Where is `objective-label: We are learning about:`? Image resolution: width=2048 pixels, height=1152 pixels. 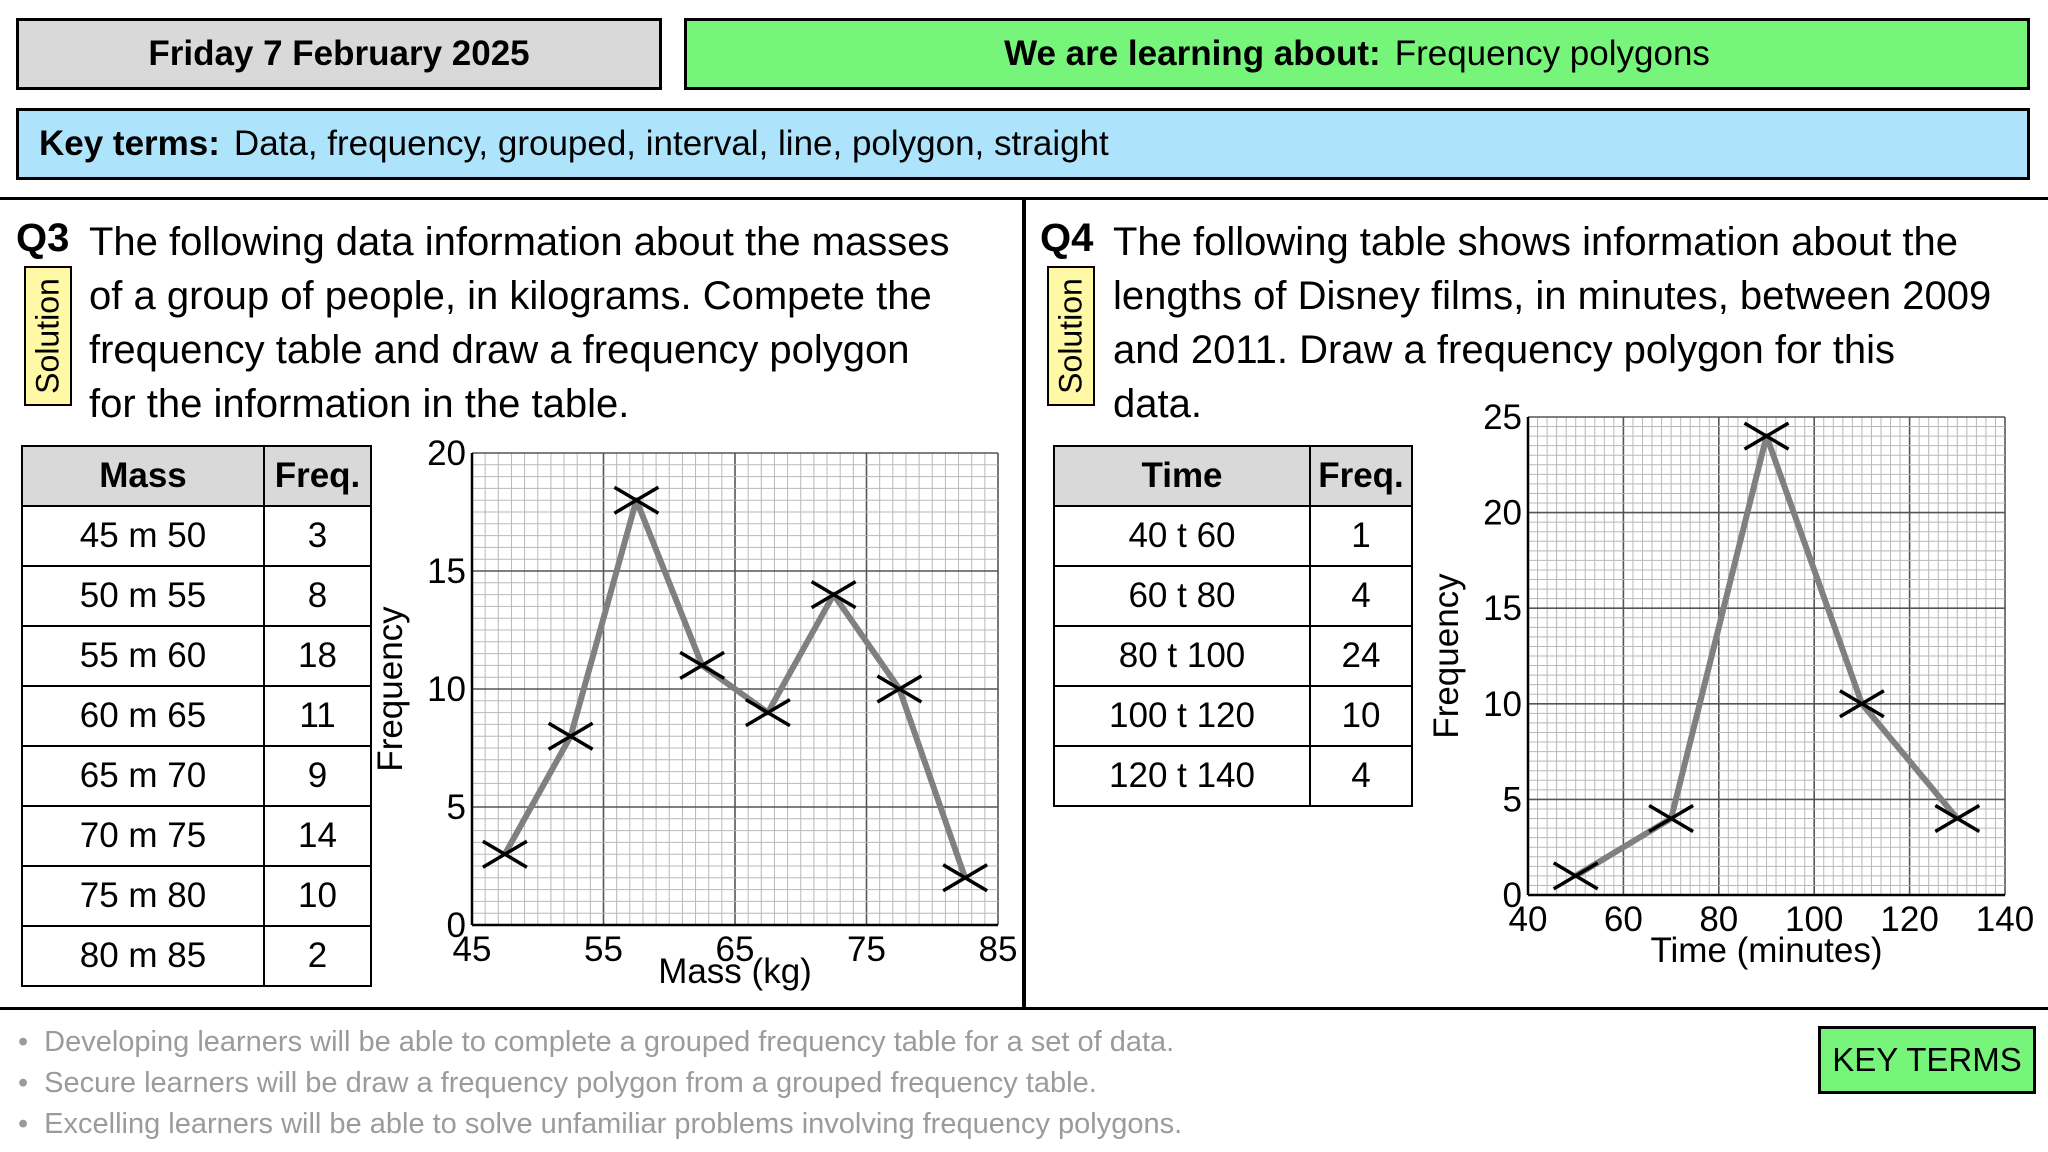 objective-label: We are learning about: is located at coordinates (1192, 53).